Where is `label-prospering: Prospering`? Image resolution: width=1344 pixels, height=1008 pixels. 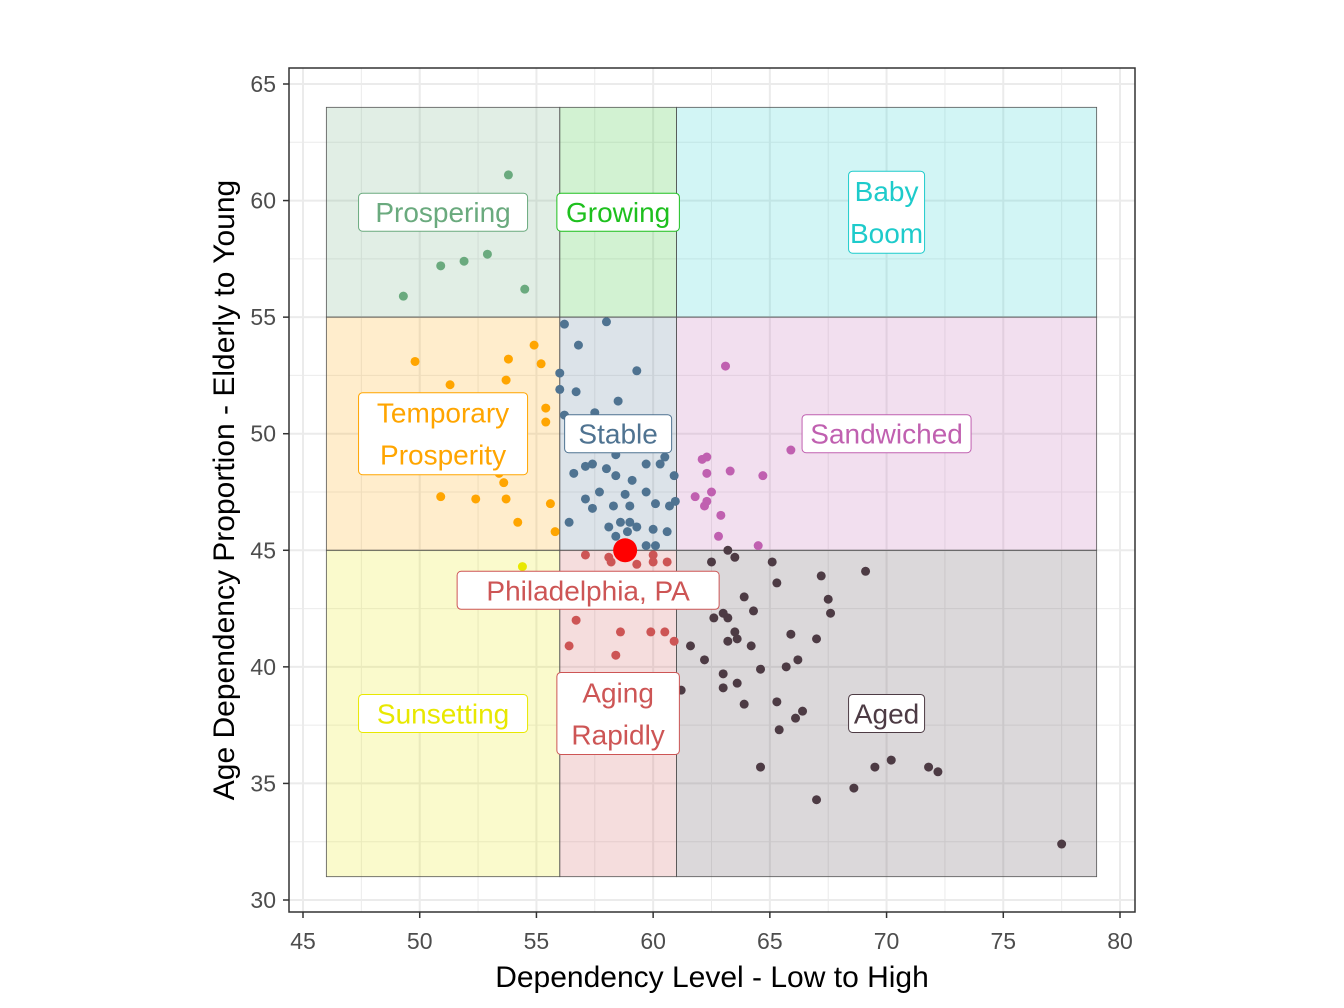 label-prospering: Prospering is located at coordinates (443, 212).